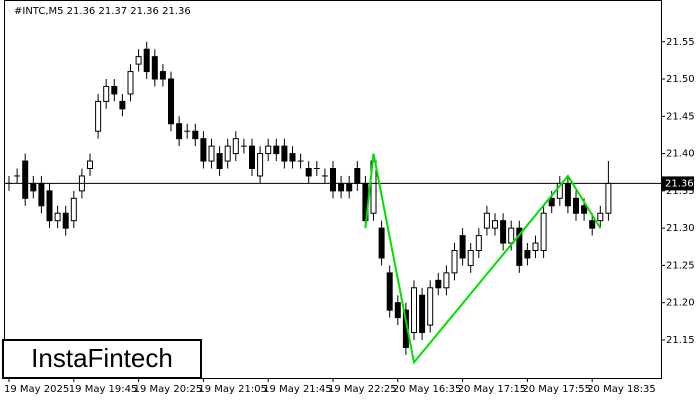 Image resolution: width=700 pixels, height=400 pixels. Describe the element at coordinates (680, 228) in the screenshot. I see `y-tick-label: 21.30` at that location.